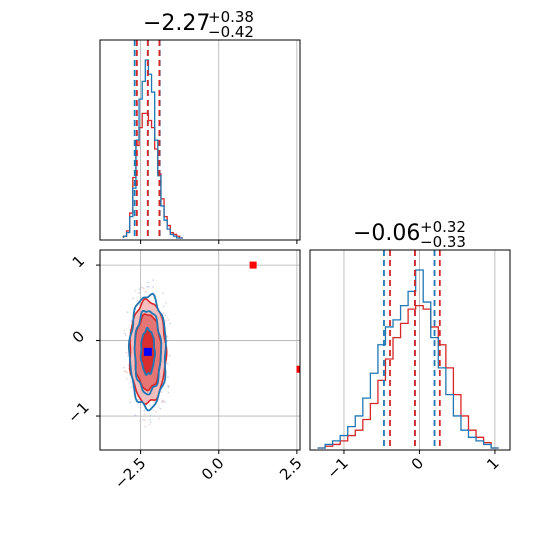 This screenshot has height=550, width=550. Describe the element at coordinates (386, 233) in the screenshot. I see `panel3-title-main: −0.06` at that location.